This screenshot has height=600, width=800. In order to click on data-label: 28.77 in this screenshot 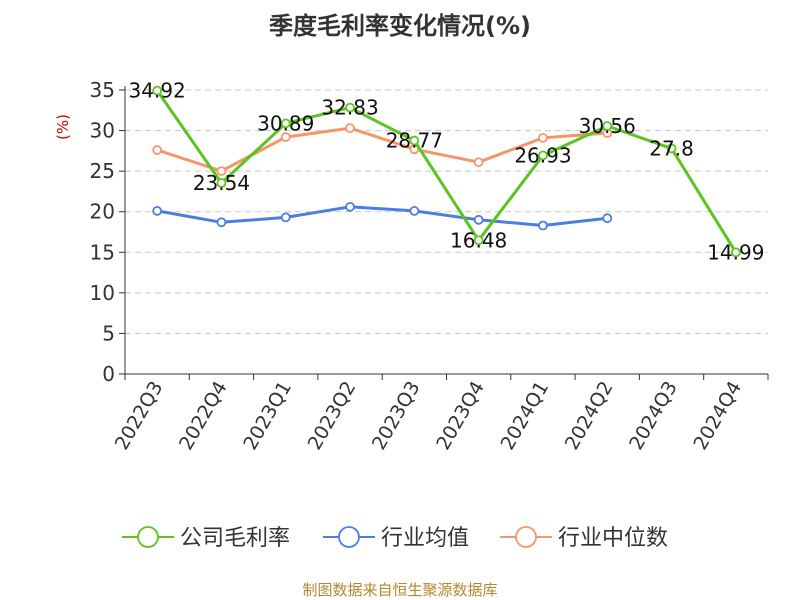, I will do `click(414, 141)`.